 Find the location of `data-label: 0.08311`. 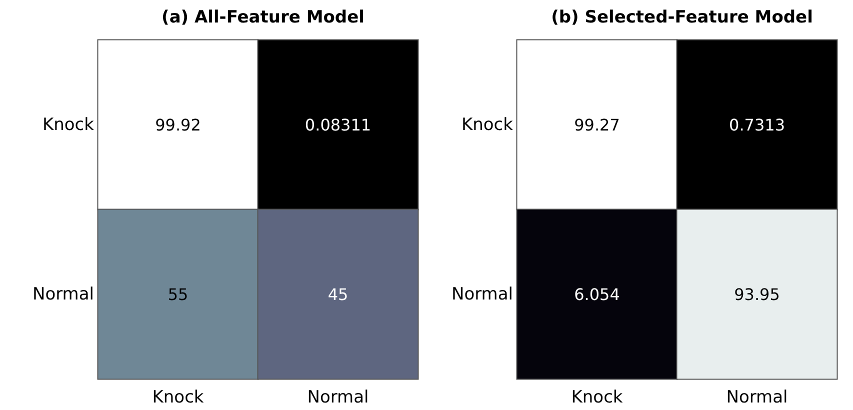

data-label: 0.08311 is located at coordinates (338, 124).